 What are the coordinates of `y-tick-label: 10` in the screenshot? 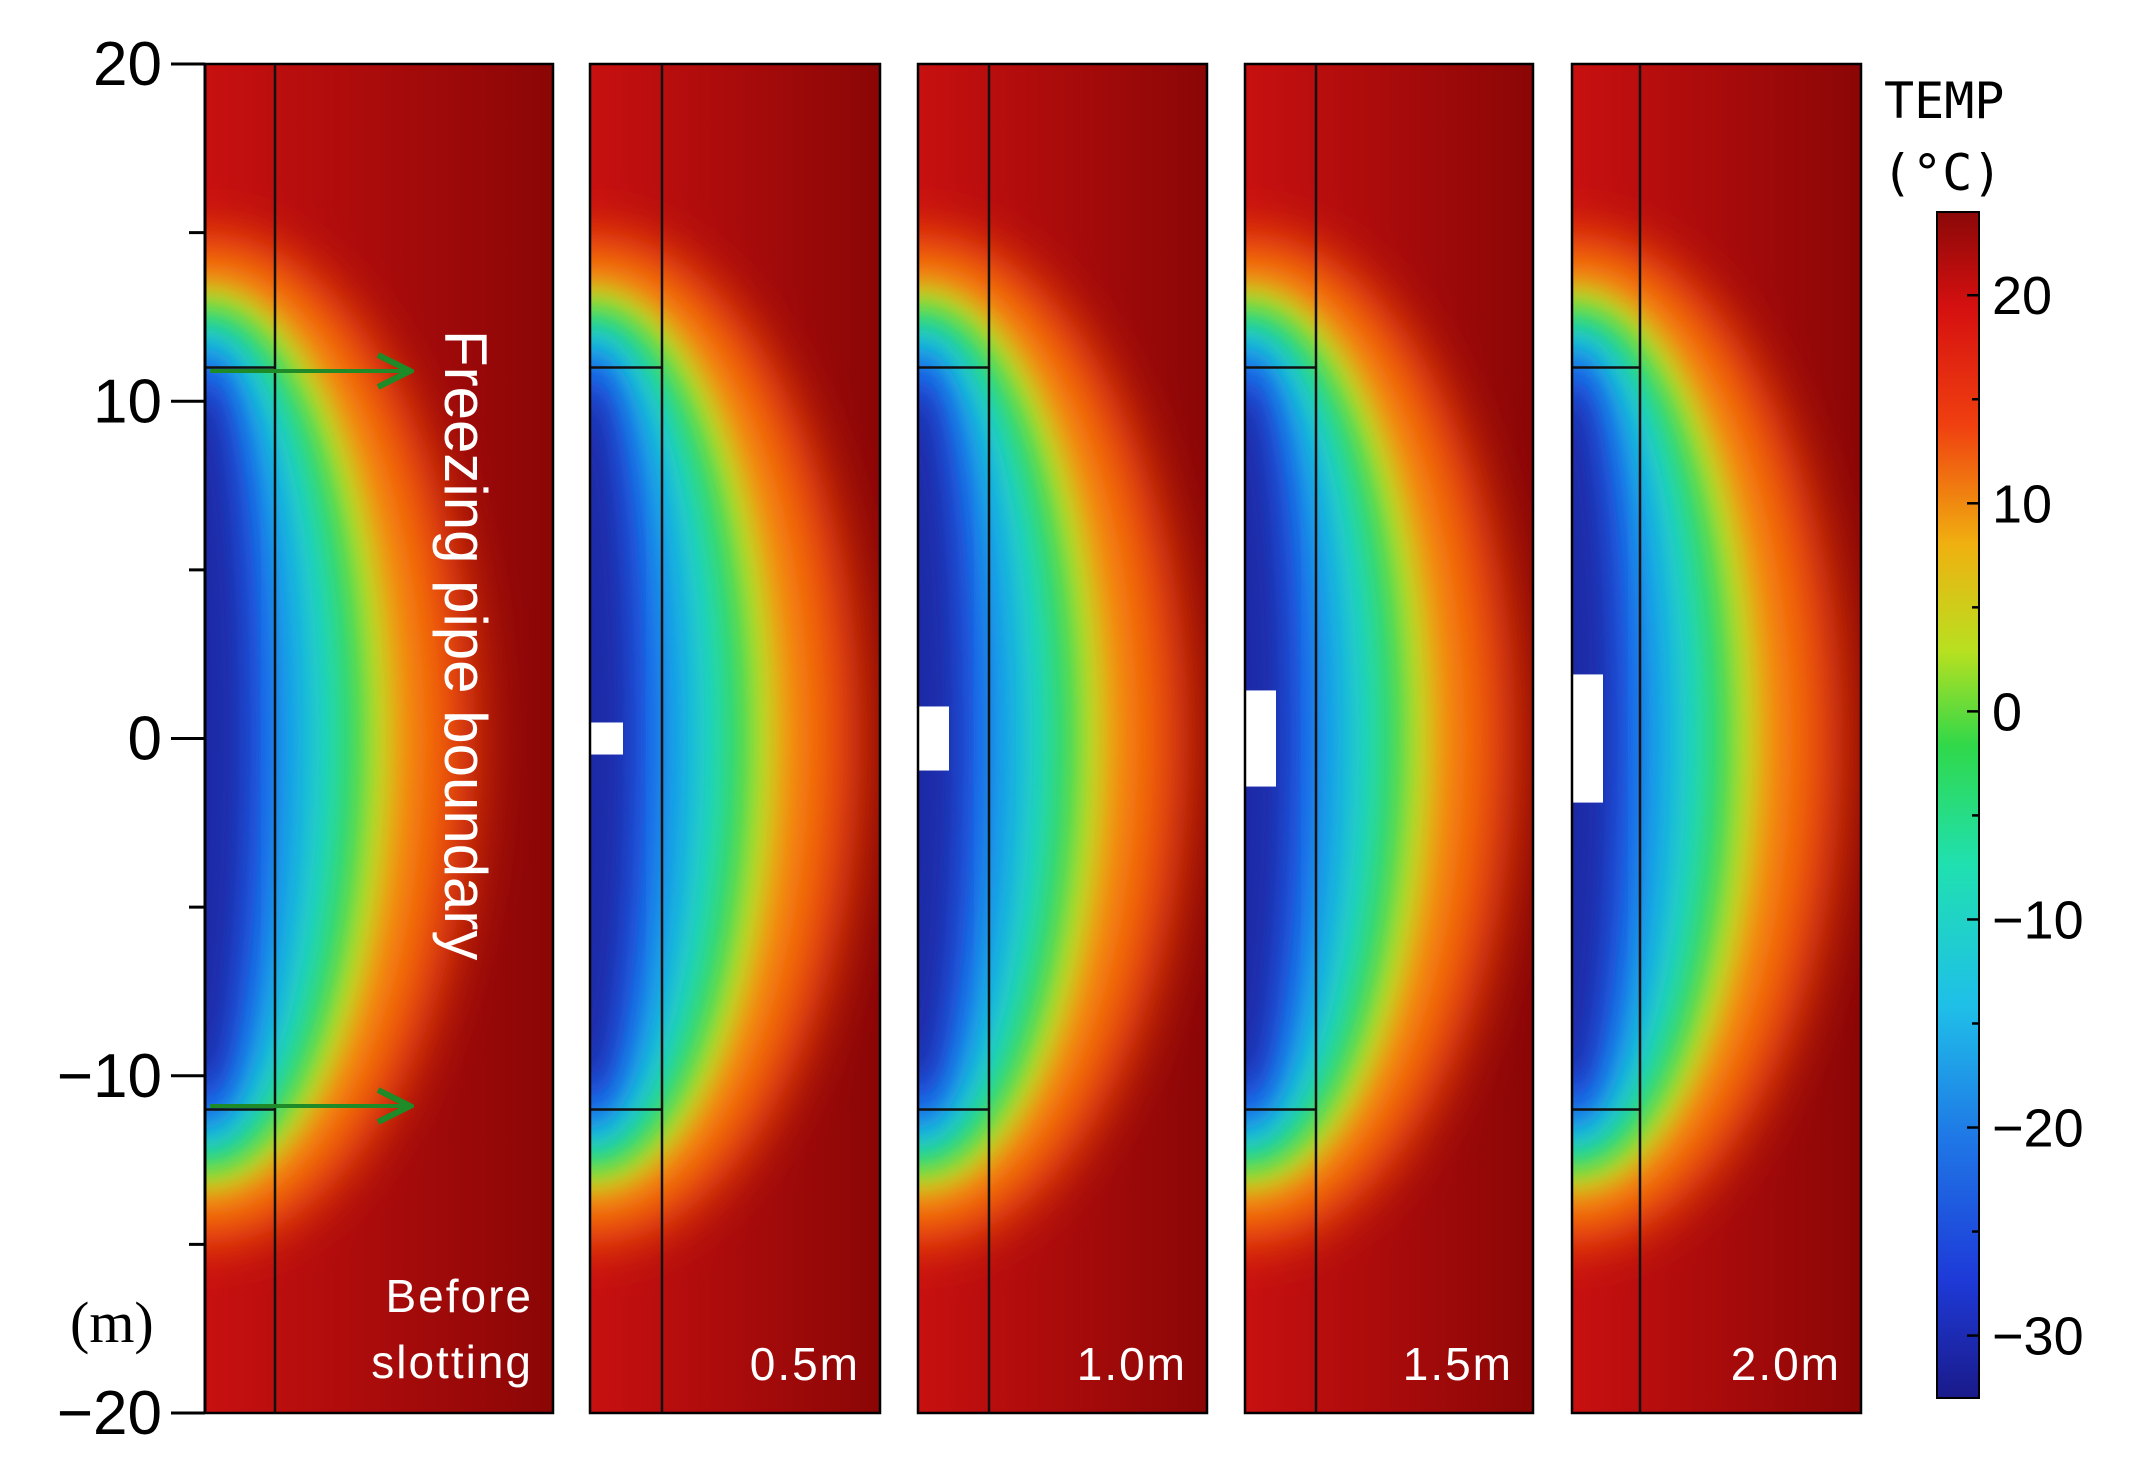 It's located at (127, 401).